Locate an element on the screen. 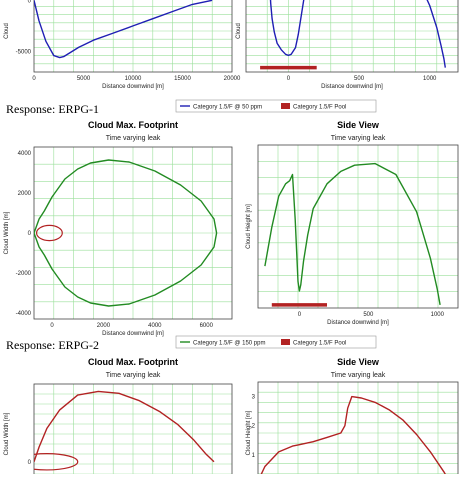  x-tick-label: 20000 is located at coordinates (232, 79).